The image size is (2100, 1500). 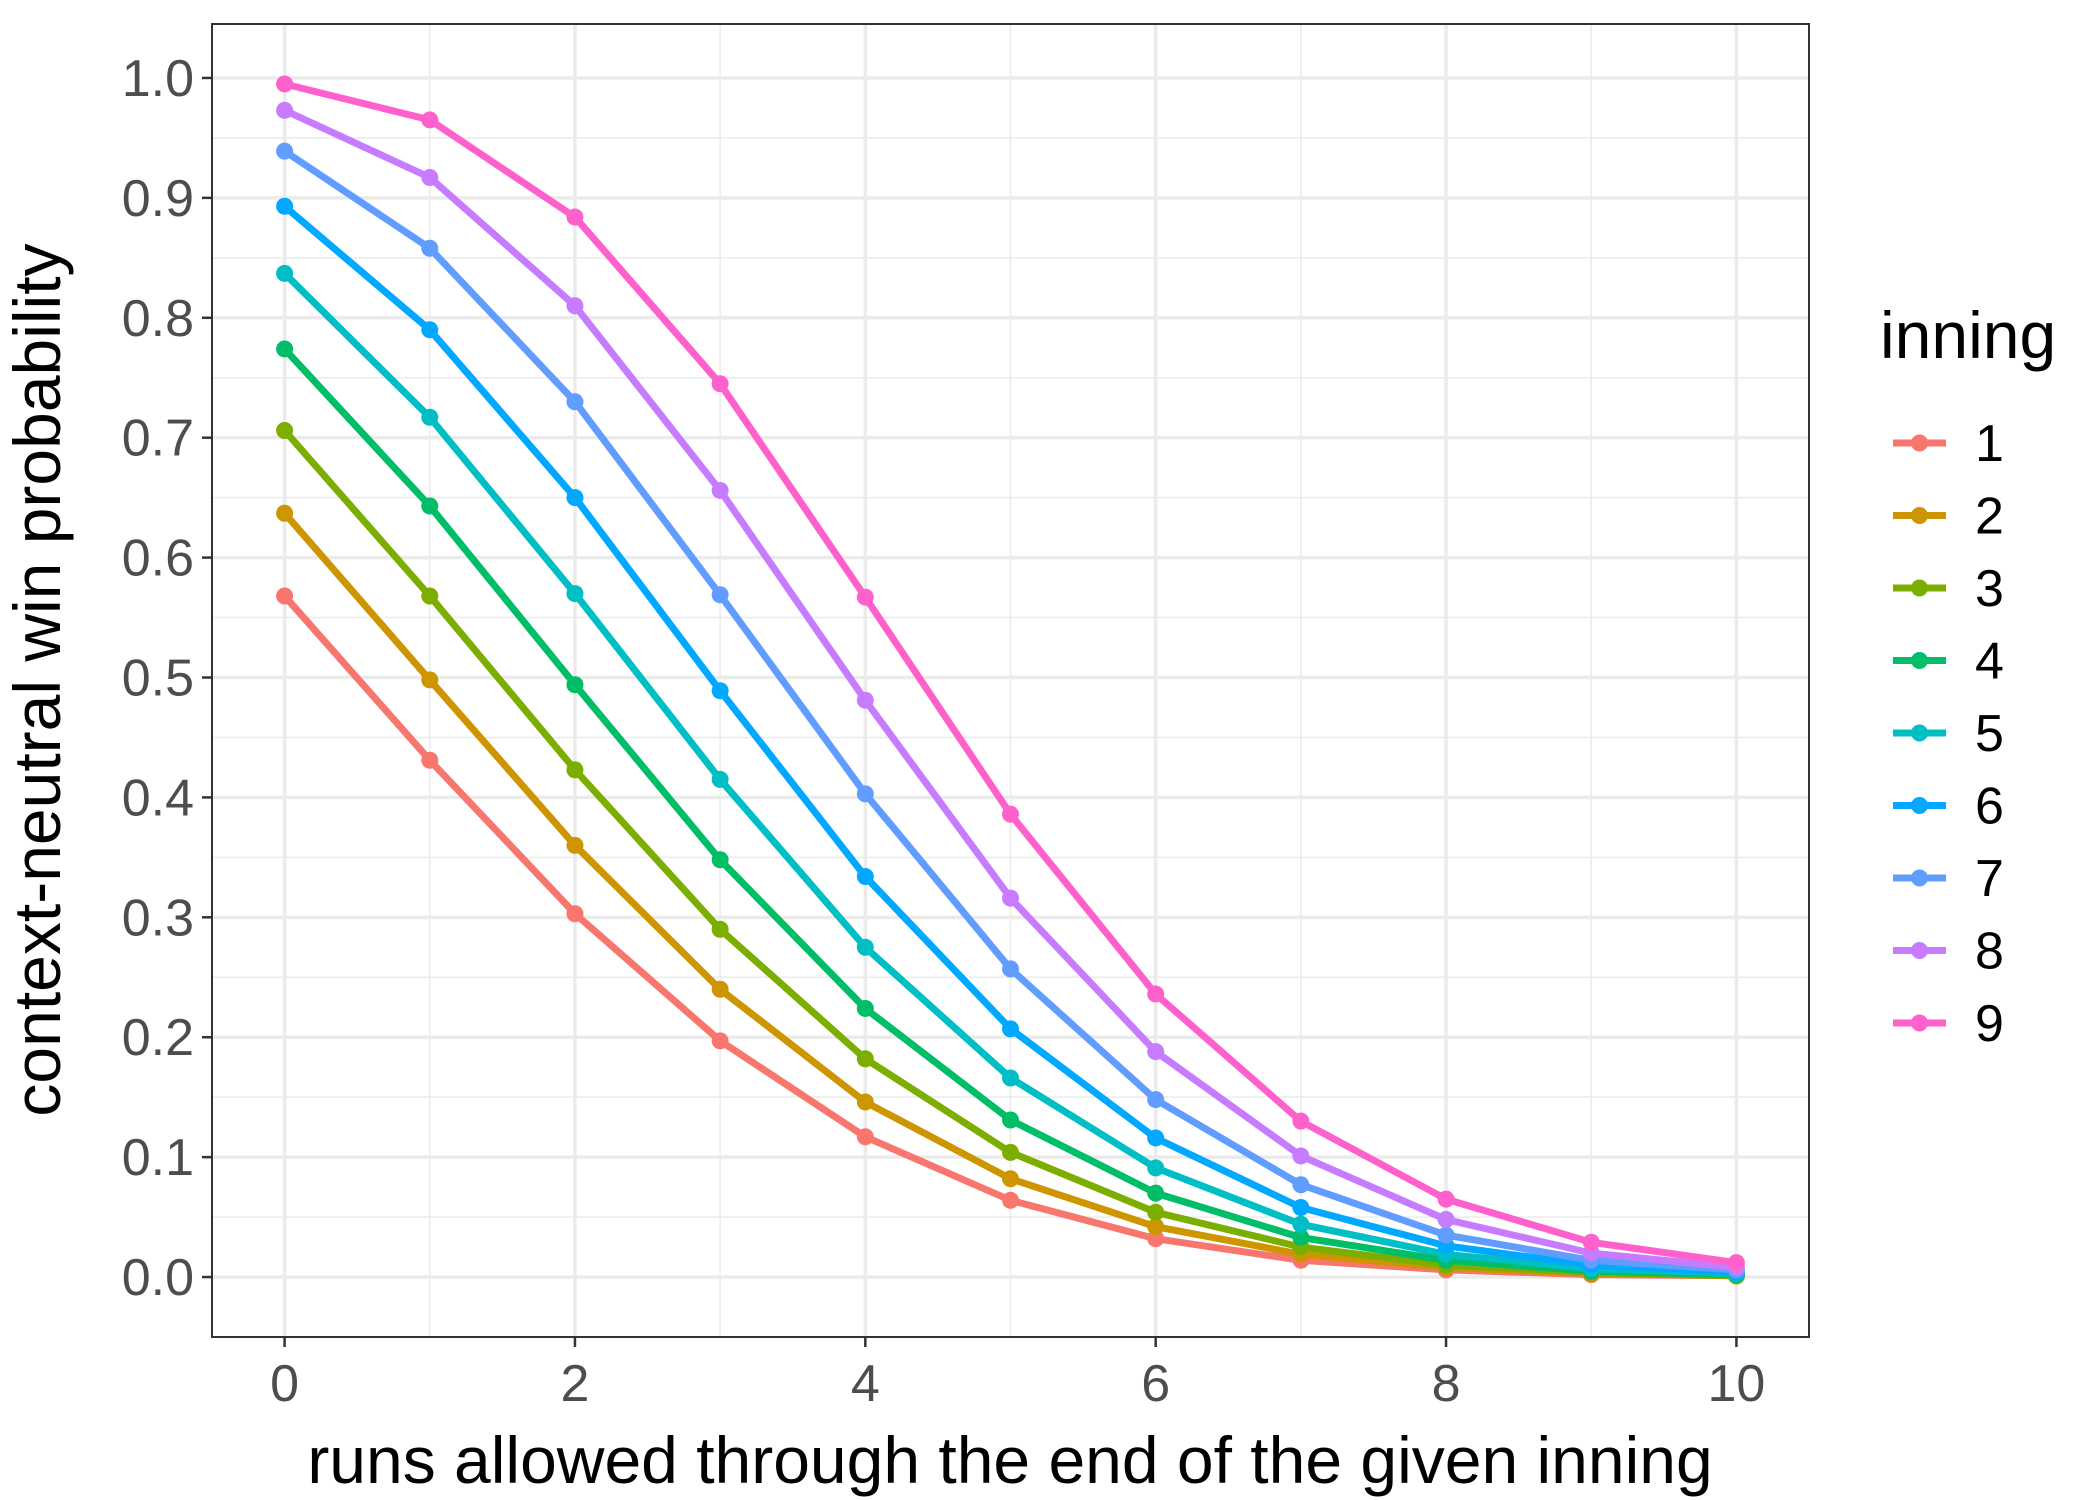 I want to click on legend-label: 4, so click(x=1989, y=662).